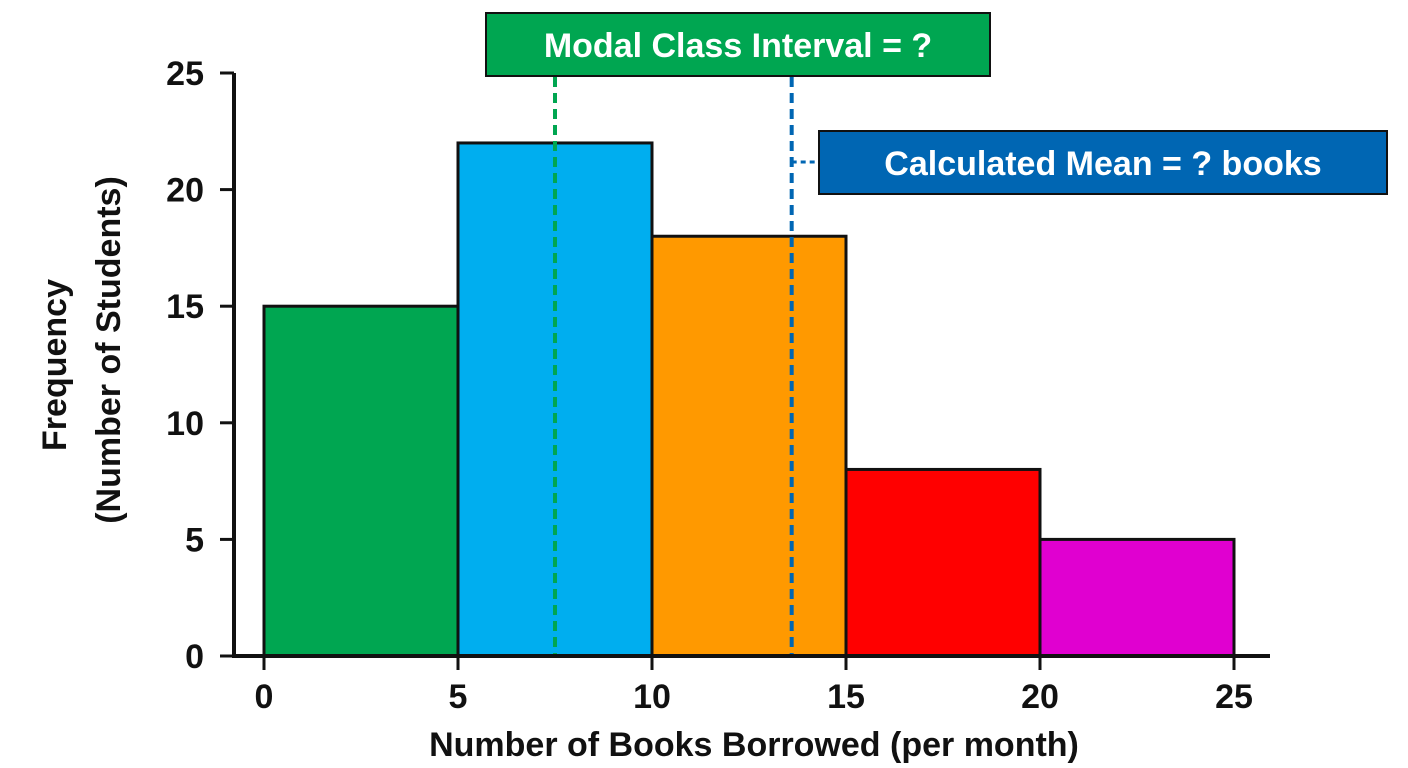 This screenshot has height=768, width=1408. I want to click on y-axis-title-line-2: (Number of Students), so click(109, 350).